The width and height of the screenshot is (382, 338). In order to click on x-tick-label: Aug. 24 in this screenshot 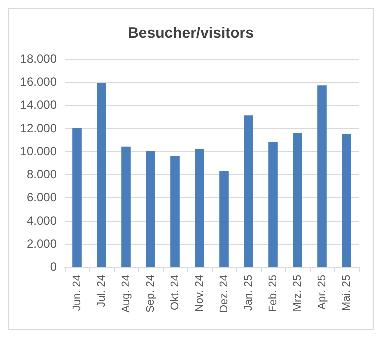, I will do `click(126, 294)`.